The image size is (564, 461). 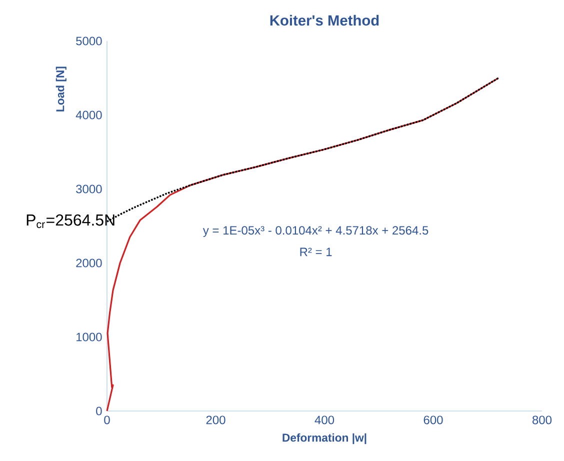 What do you see at coordinates (542, 420) in the screenshot?
I see `x-tick-label: 800` at bounding box center [542, 420].